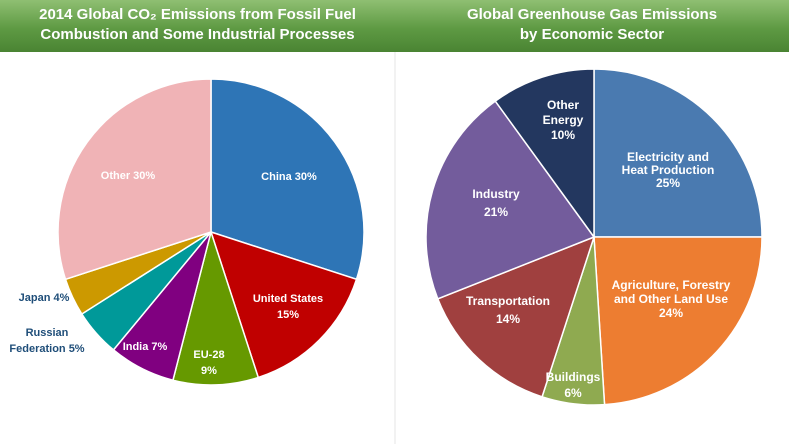 This screenshot has height=444, width=789. What do you see at coordinates (544, 154) in the screenshot?
I see `pie-slice-other-energy` at bounding box center [544, 154].